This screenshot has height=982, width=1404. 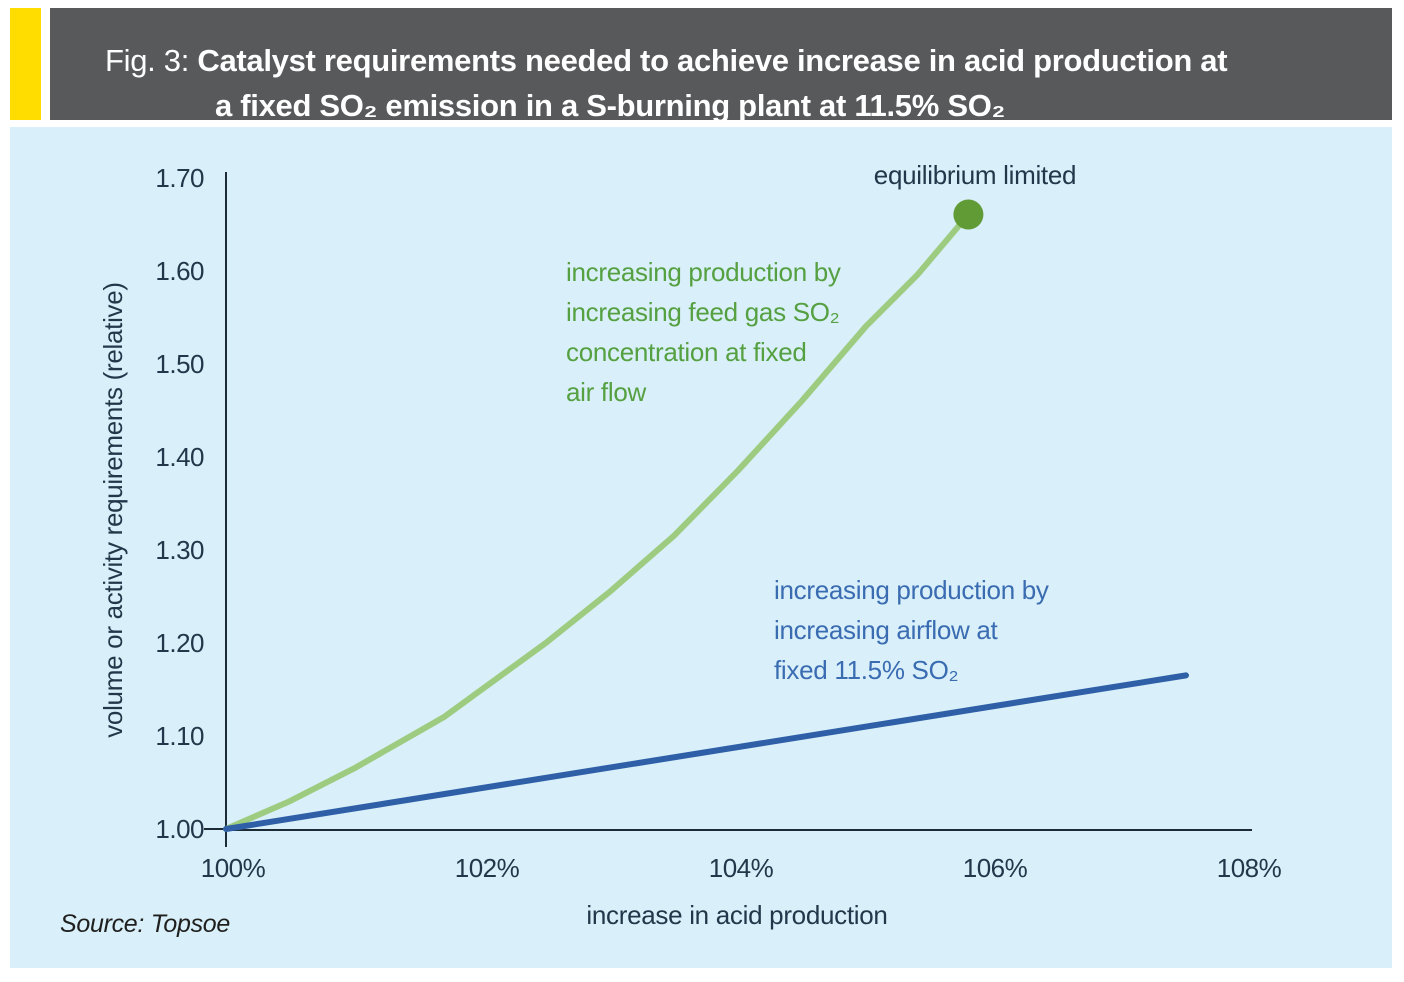 What do you see at coordinates (179, 178) in the screenshot?
I see `y-tick-label: 1.70` at bounding box center [179, 178].